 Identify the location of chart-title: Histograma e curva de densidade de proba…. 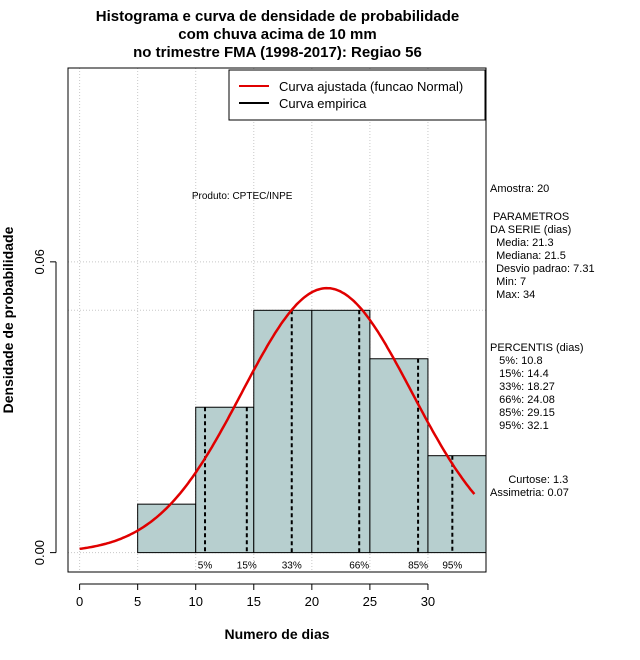
(277, 35).